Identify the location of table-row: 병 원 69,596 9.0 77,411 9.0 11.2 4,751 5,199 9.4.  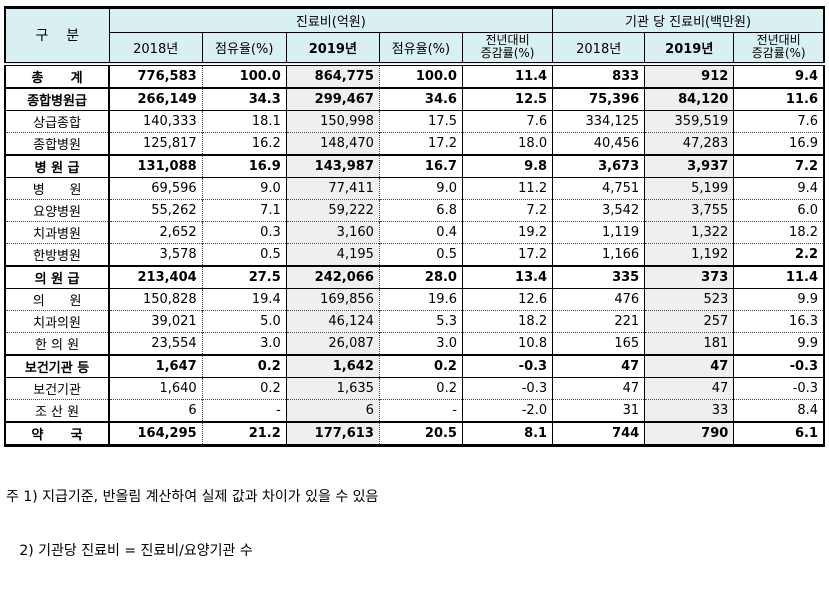
(414, 187).